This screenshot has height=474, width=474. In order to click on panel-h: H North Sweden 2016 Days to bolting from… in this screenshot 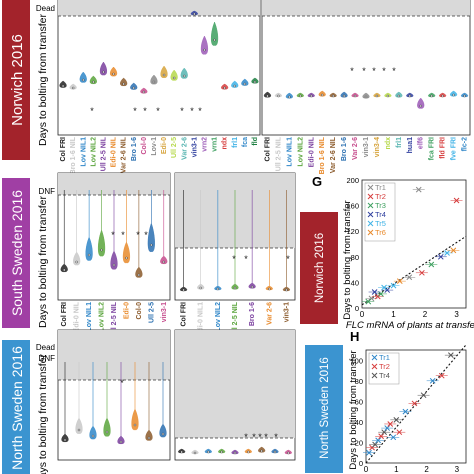, I will do `click(386, 401)`.